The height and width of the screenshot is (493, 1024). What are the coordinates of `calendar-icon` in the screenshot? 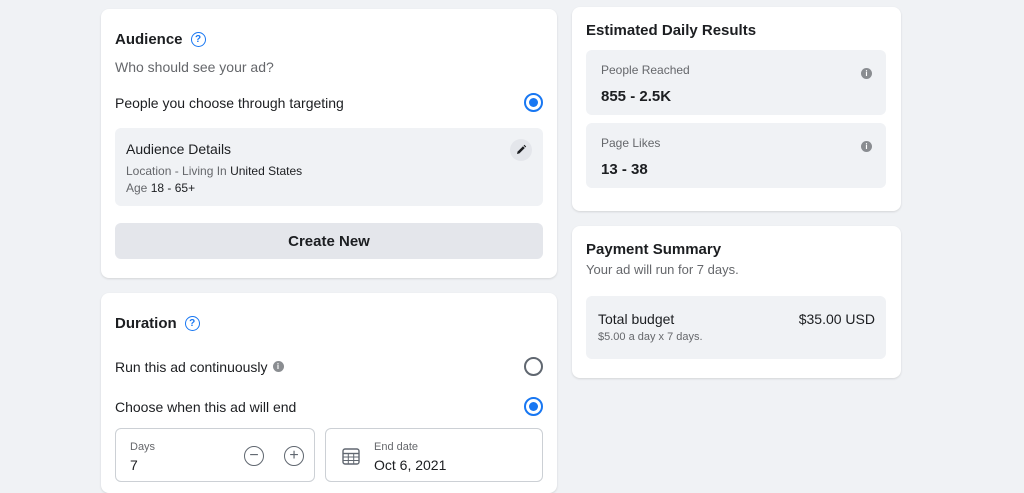 It's located at (351, 456).